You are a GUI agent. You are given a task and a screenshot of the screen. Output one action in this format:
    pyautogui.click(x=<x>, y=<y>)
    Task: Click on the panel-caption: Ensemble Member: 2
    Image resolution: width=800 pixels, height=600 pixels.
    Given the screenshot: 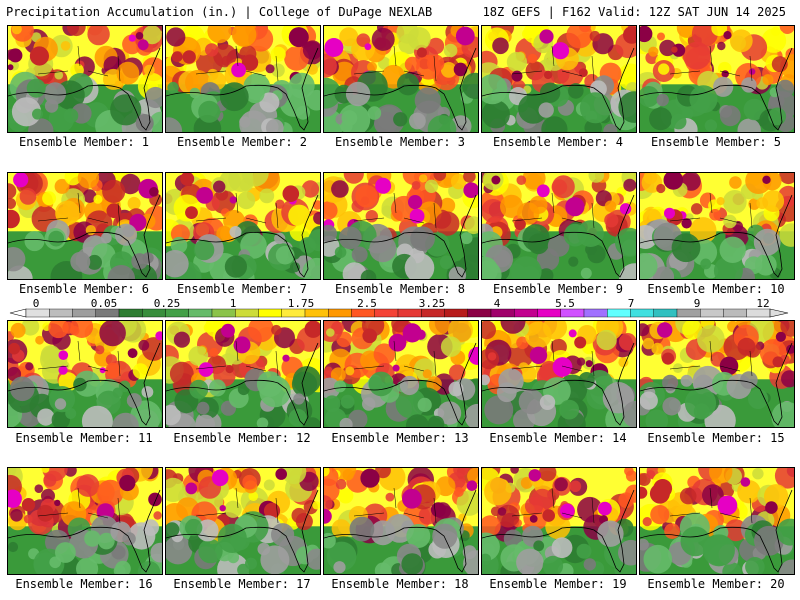 What is the action you would take?
    pyautogui.click(x=242, y=142)
    